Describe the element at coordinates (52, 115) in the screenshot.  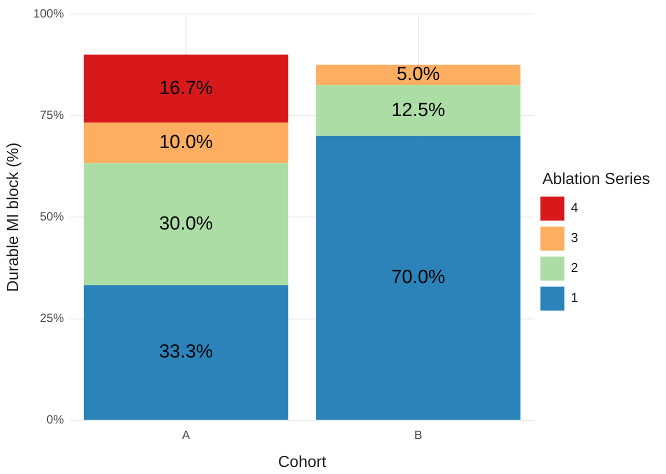
I see `y-tick-label: 75%` at that location.